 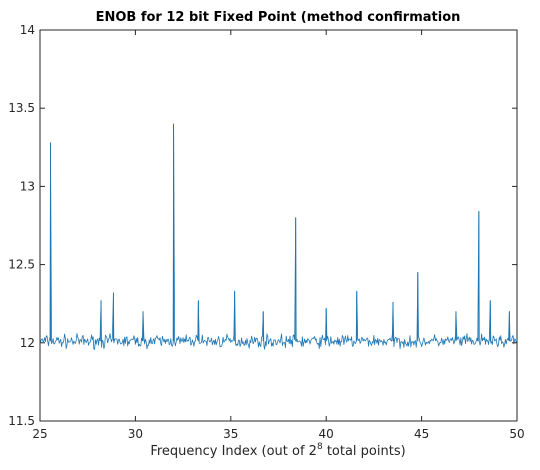 I want to click on x-axis-label-suffix: total points), so click(x=364, y=451).